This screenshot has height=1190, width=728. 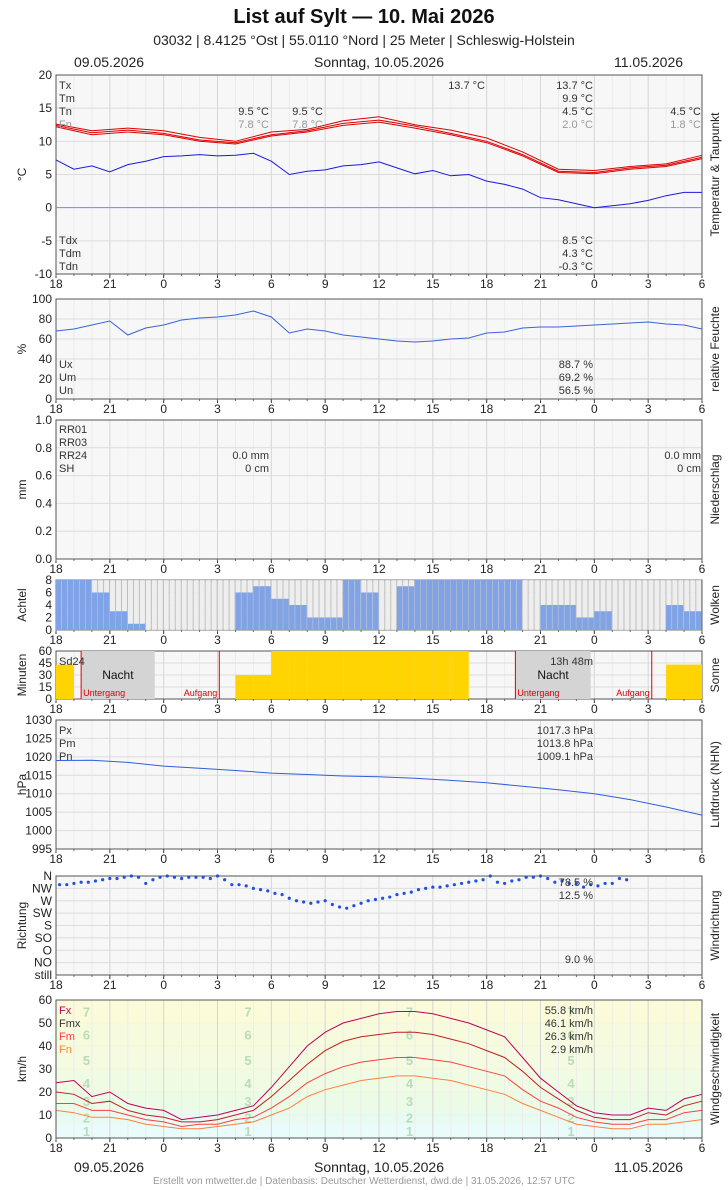 I want to click on beaufort-label: 4, so click(x=410, y=1083).